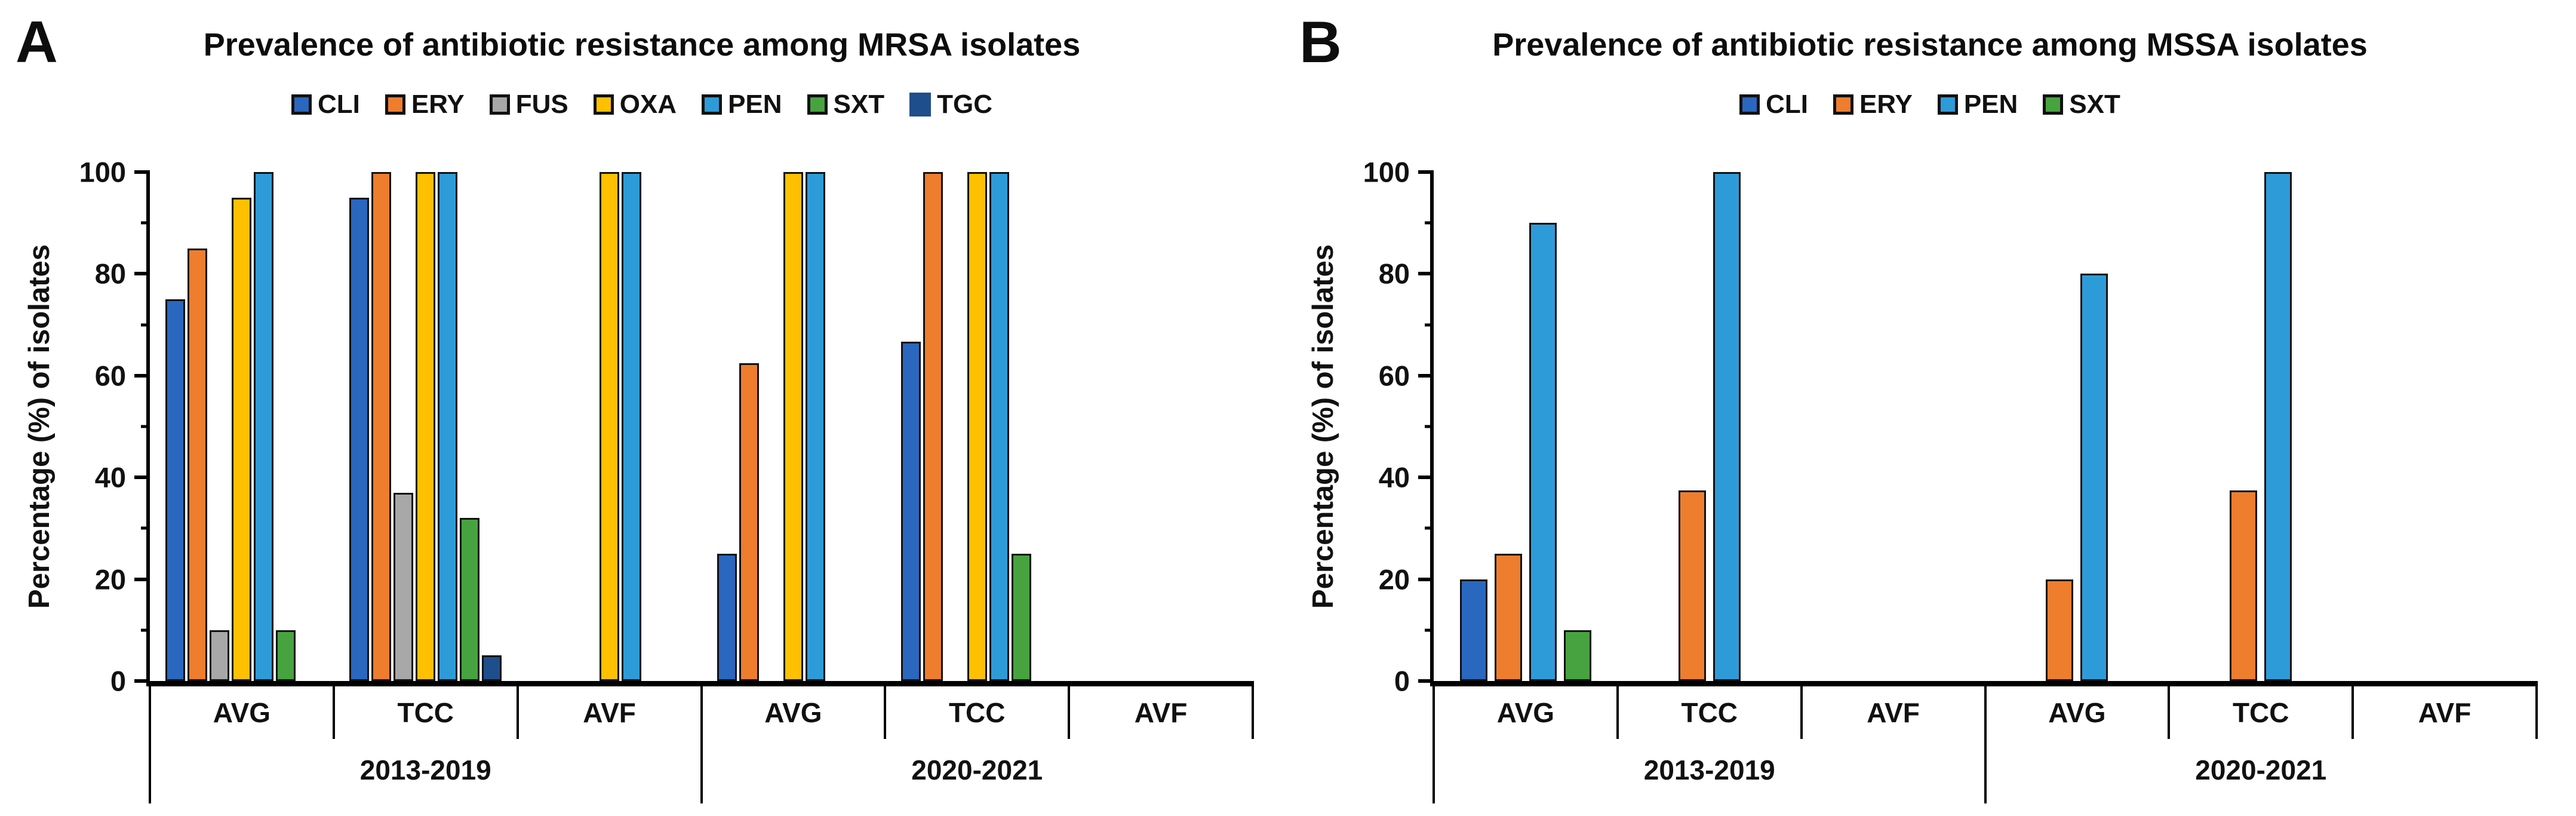 This screenshot has height=816, width=2576. Describe the element at coordinates (1773, 104) in the screenshot. I see `legend-item-cli: CLI` at that location.